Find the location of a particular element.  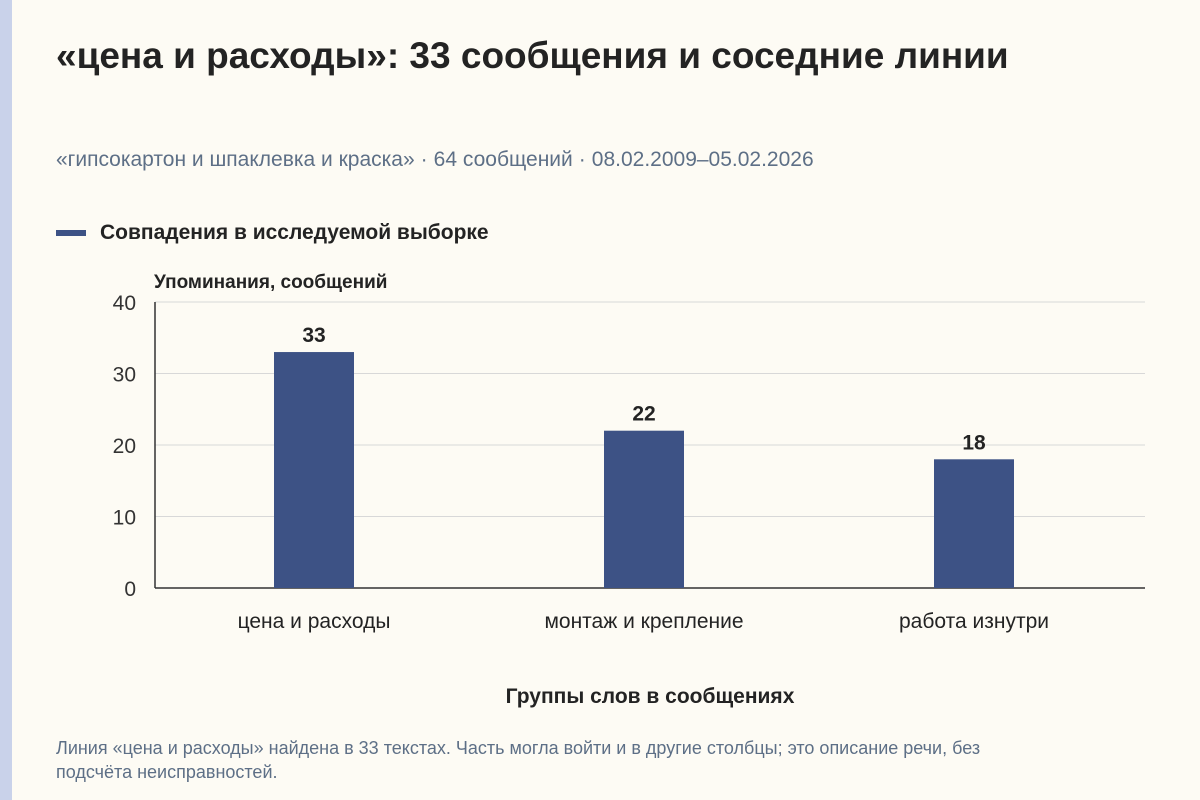

data-label: 18 is located at coordinates (974, 442).